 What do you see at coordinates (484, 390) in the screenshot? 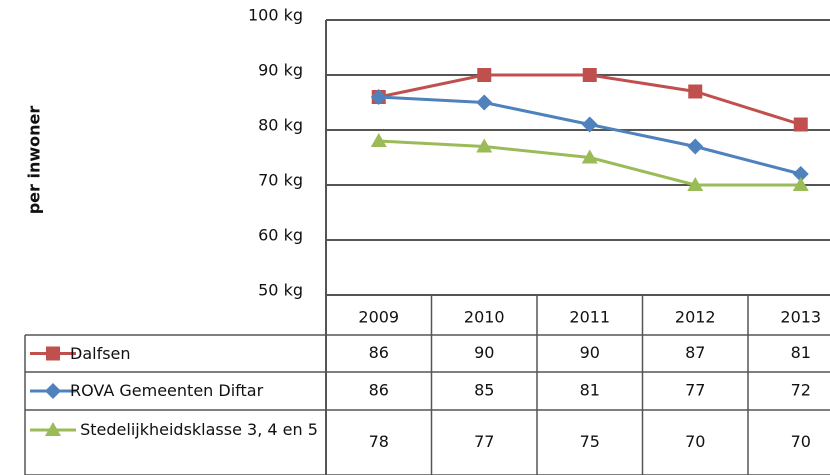
I see `table-value: 85` at bounding box center [484, 390].